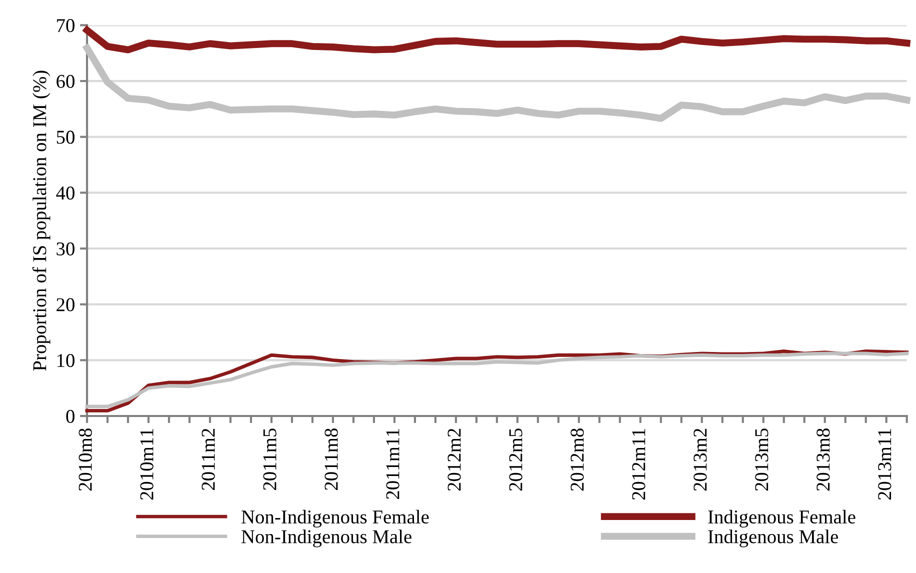 This screenshot has height=573, width=916. Describe the element at coordinates (65, 137) in the screenshot. I see `y-tick-label: 50` at that location.